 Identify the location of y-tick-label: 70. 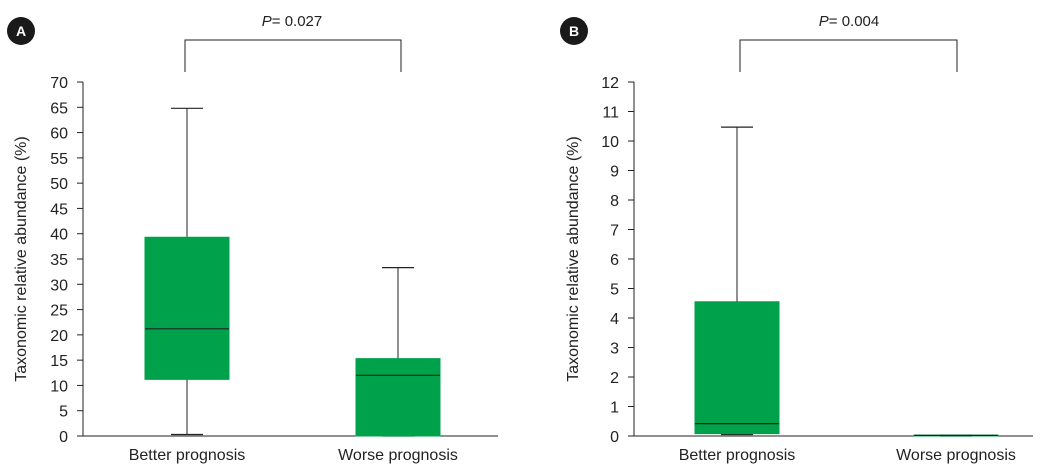
(59, 83).